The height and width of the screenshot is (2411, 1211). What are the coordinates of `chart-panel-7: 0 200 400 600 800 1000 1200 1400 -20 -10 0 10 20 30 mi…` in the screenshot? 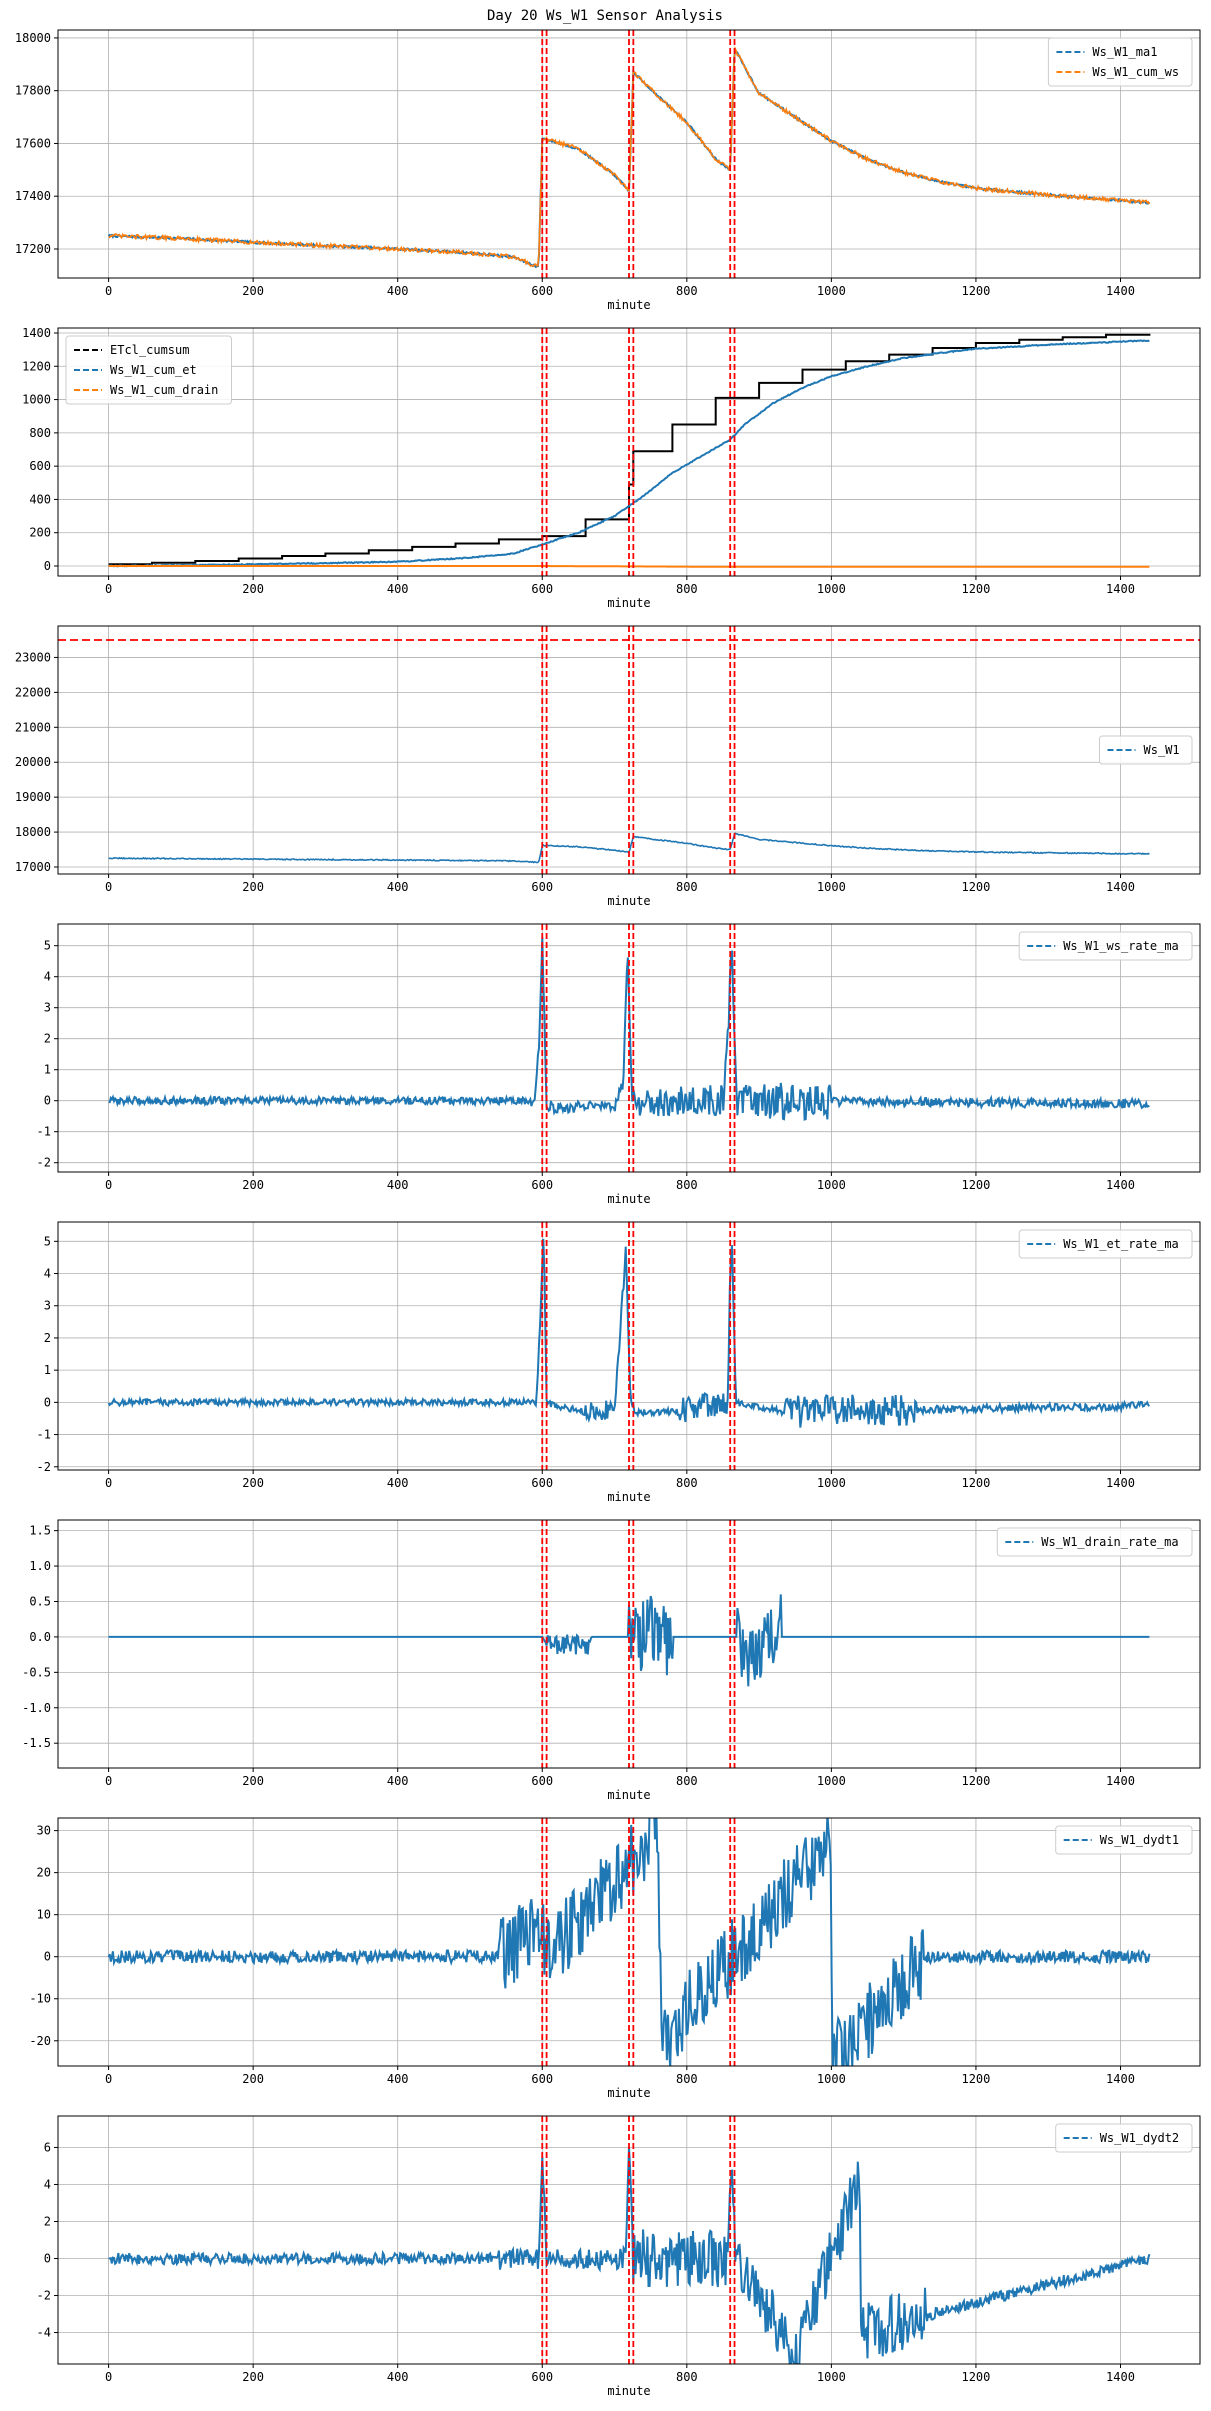 It's located at (615, 1958).